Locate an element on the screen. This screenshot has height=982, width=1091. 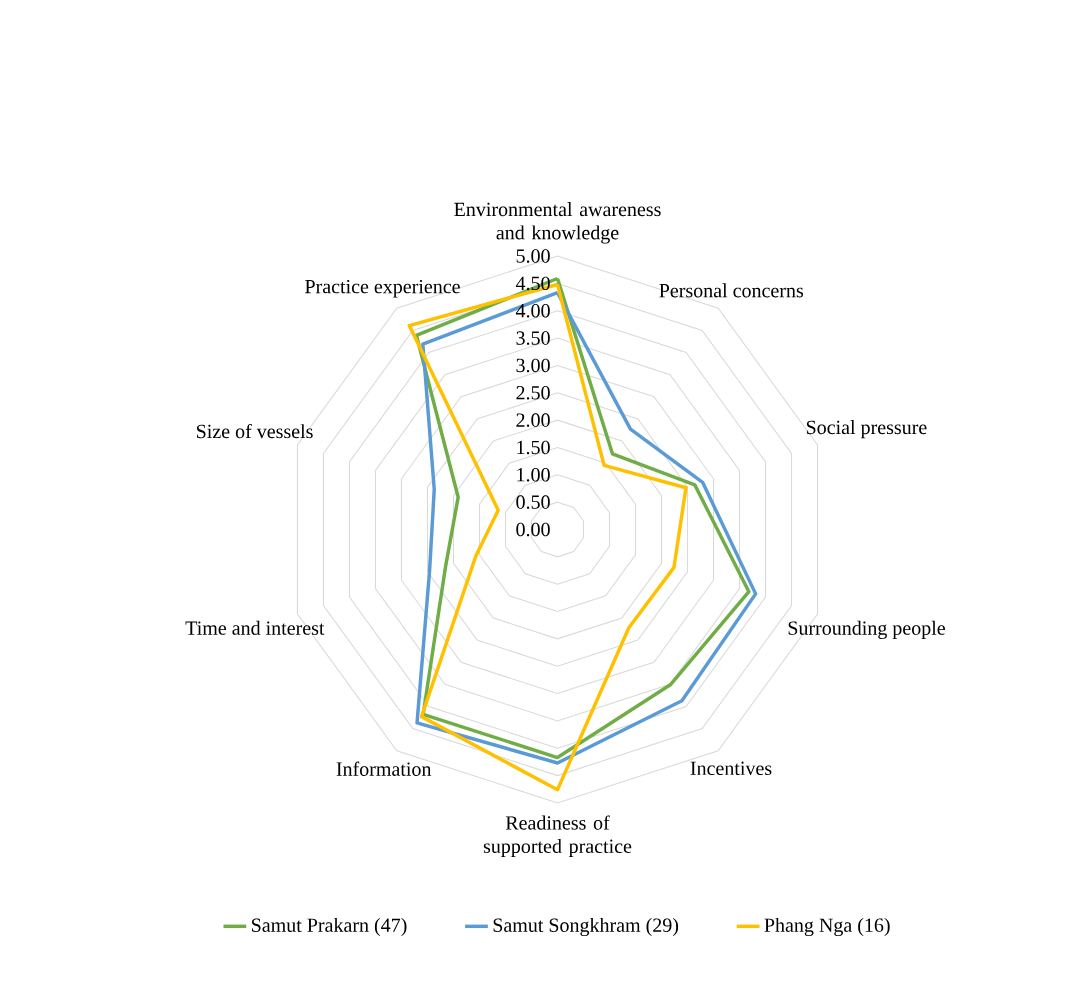
spoke-label: Personal concerns is located at coordinates (731, 290).